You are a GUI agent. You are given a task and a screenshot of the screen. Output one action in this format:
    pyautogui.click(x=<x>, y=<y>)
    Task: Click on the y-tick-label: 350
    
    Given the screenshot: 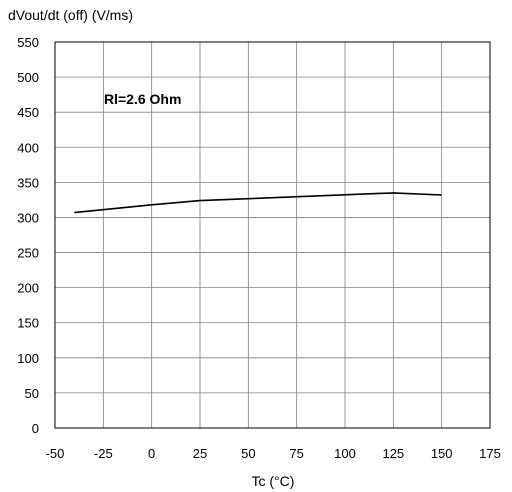 What is the action you would take?
    pyautogui.click(x=28, y=182)
    